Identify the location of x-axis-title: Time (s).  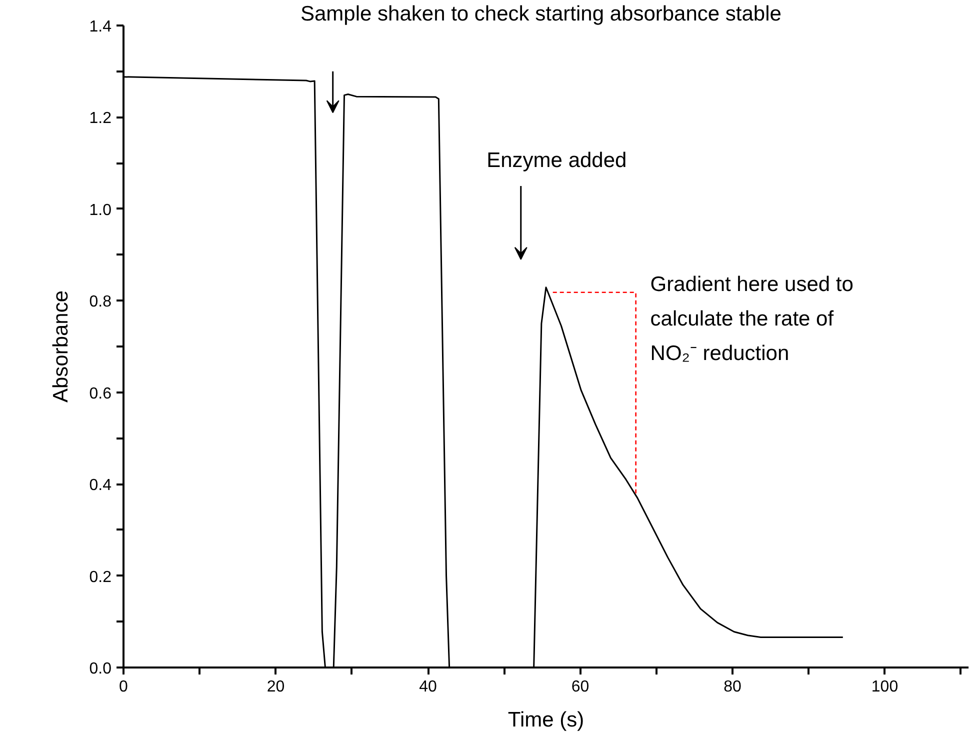
(546, 720).